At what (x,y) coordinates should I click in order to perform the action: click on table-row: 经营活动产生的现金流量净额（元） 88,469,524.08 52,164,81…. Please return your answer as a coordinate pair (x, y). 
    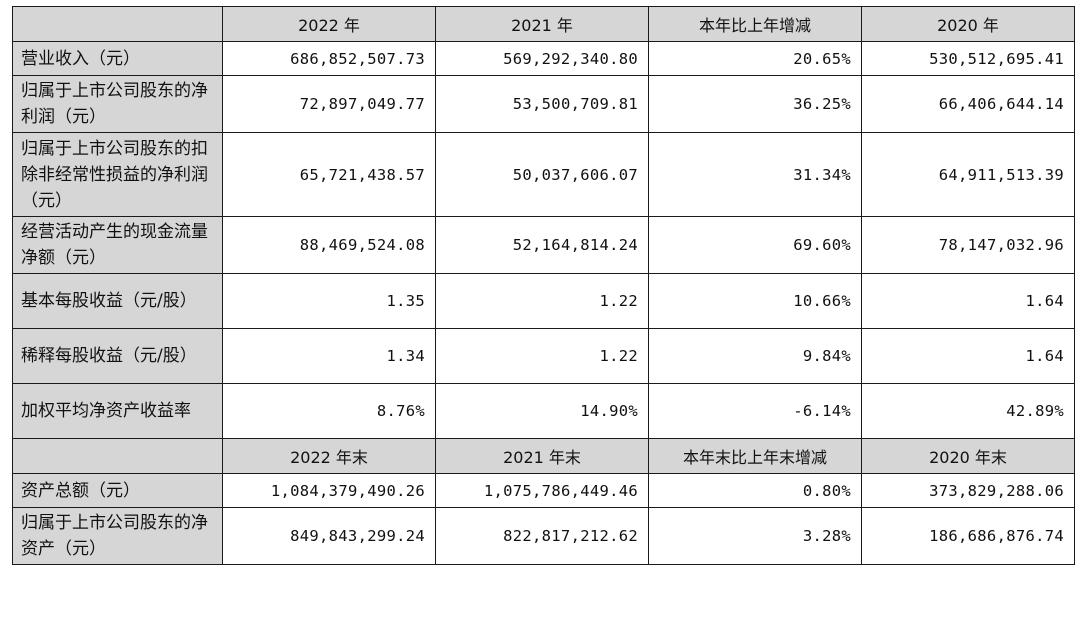
    Looking at the image, I should click on (543, 245).